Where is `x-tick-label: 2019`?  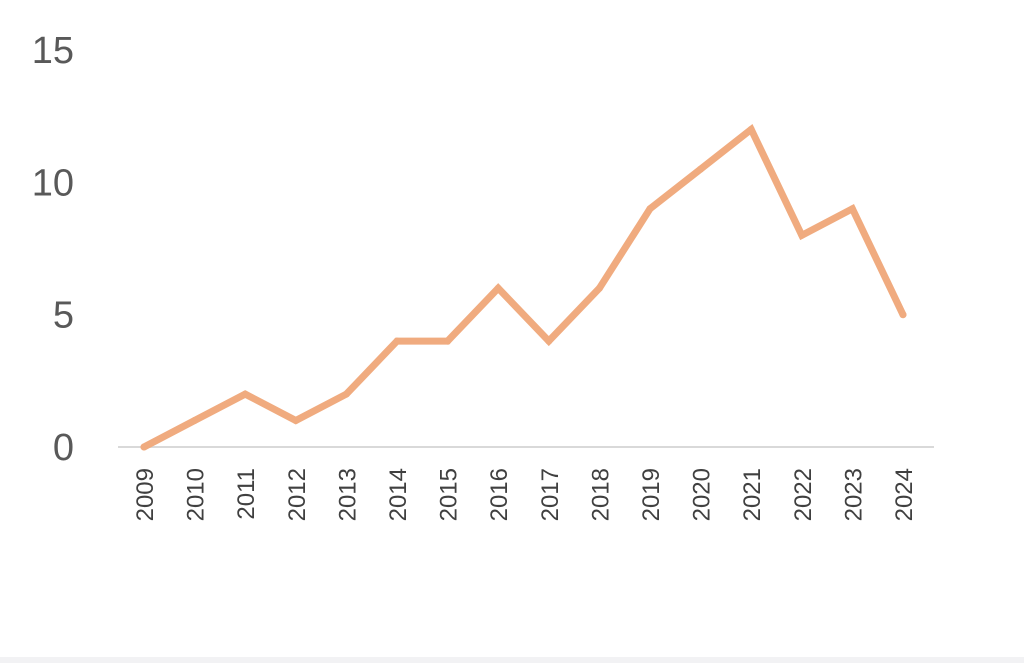
x-tick-label: 2019 is located at coordinates (651, 494).